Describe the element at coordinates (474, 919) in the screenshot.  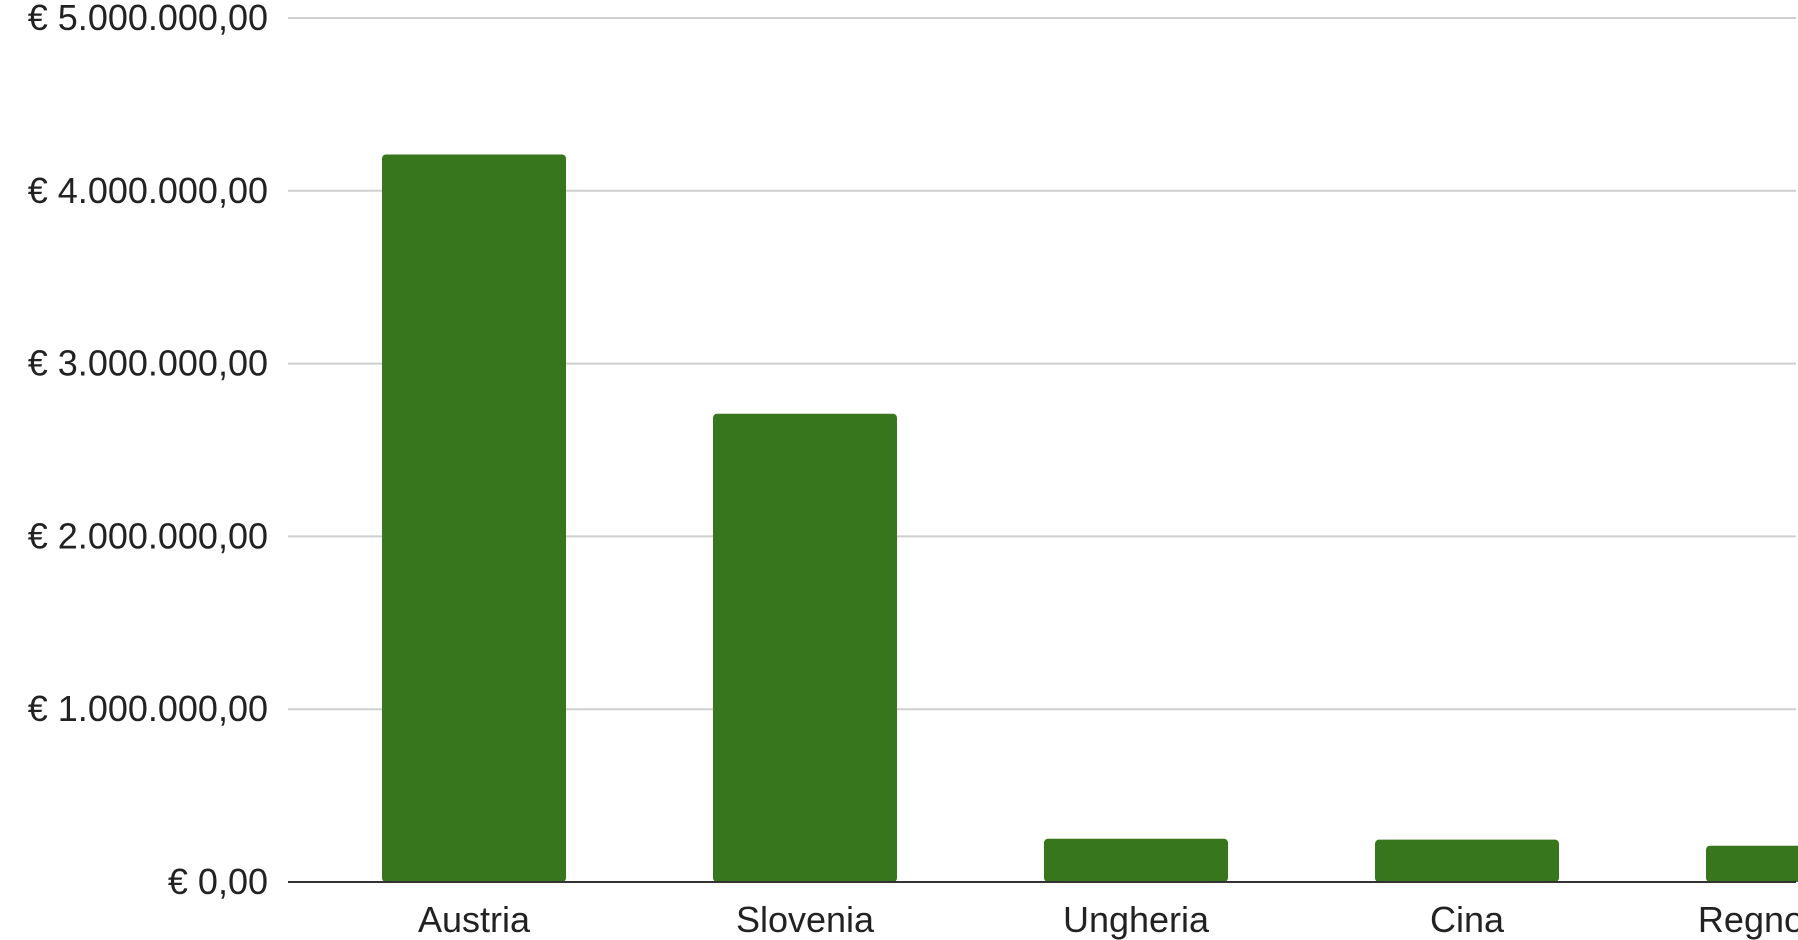
I see `x-tick-label: Austria` at that location.